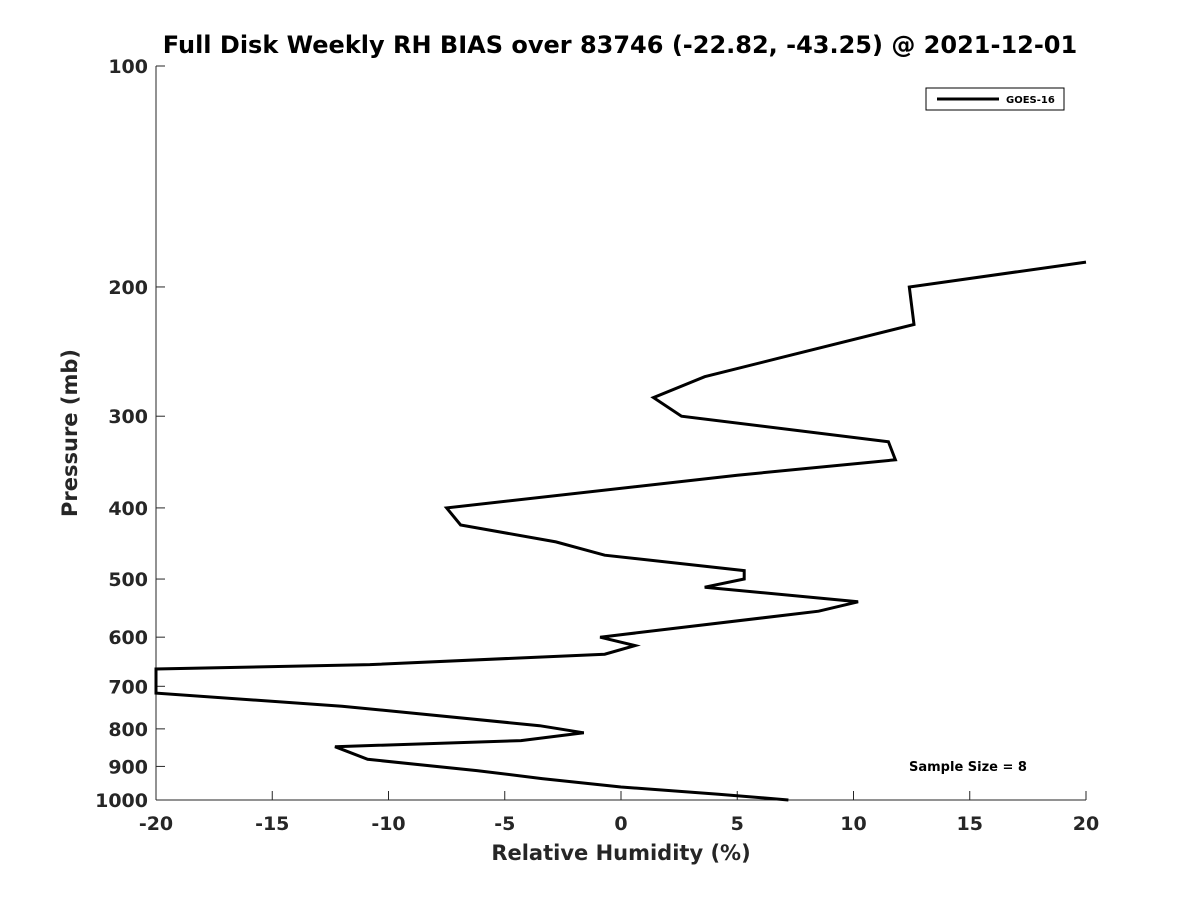 The height and width of the screenshot is (900, 1200). Describe the element at coordinates (272, 824) in the screenshot. I see `x-tick-label: -15` at that location.